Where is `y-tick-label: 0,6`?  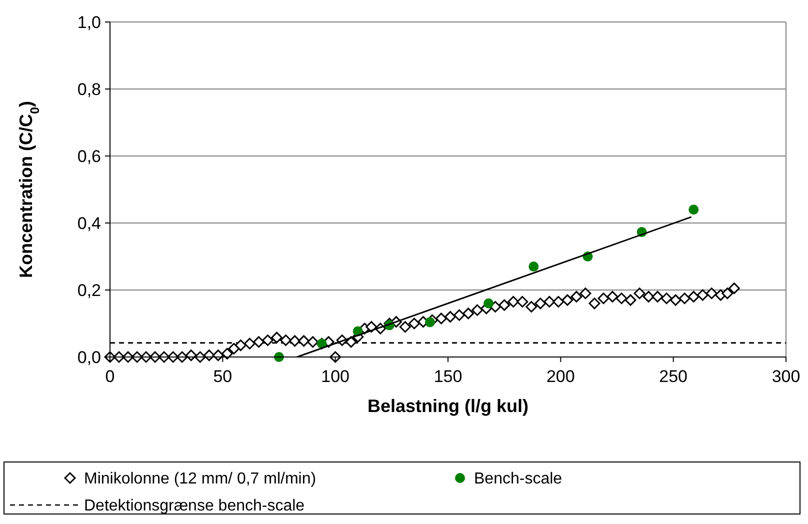 y-tick-label: 0,6 is located at coordinates (89, 156).